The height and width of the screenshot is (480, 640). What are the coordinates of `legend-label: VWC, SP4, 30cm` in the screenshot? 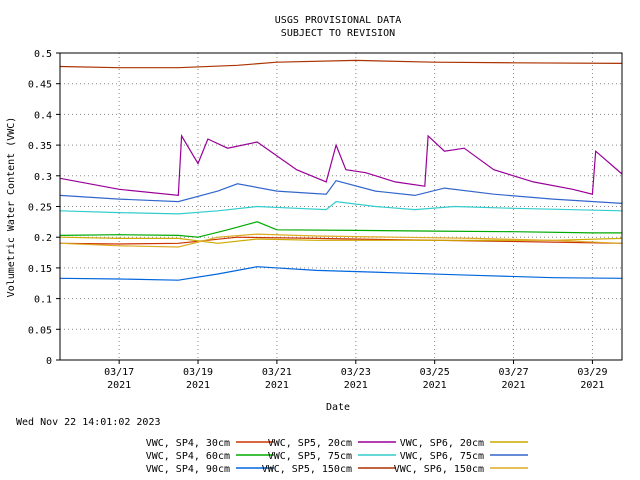 It's located at (188, 443).